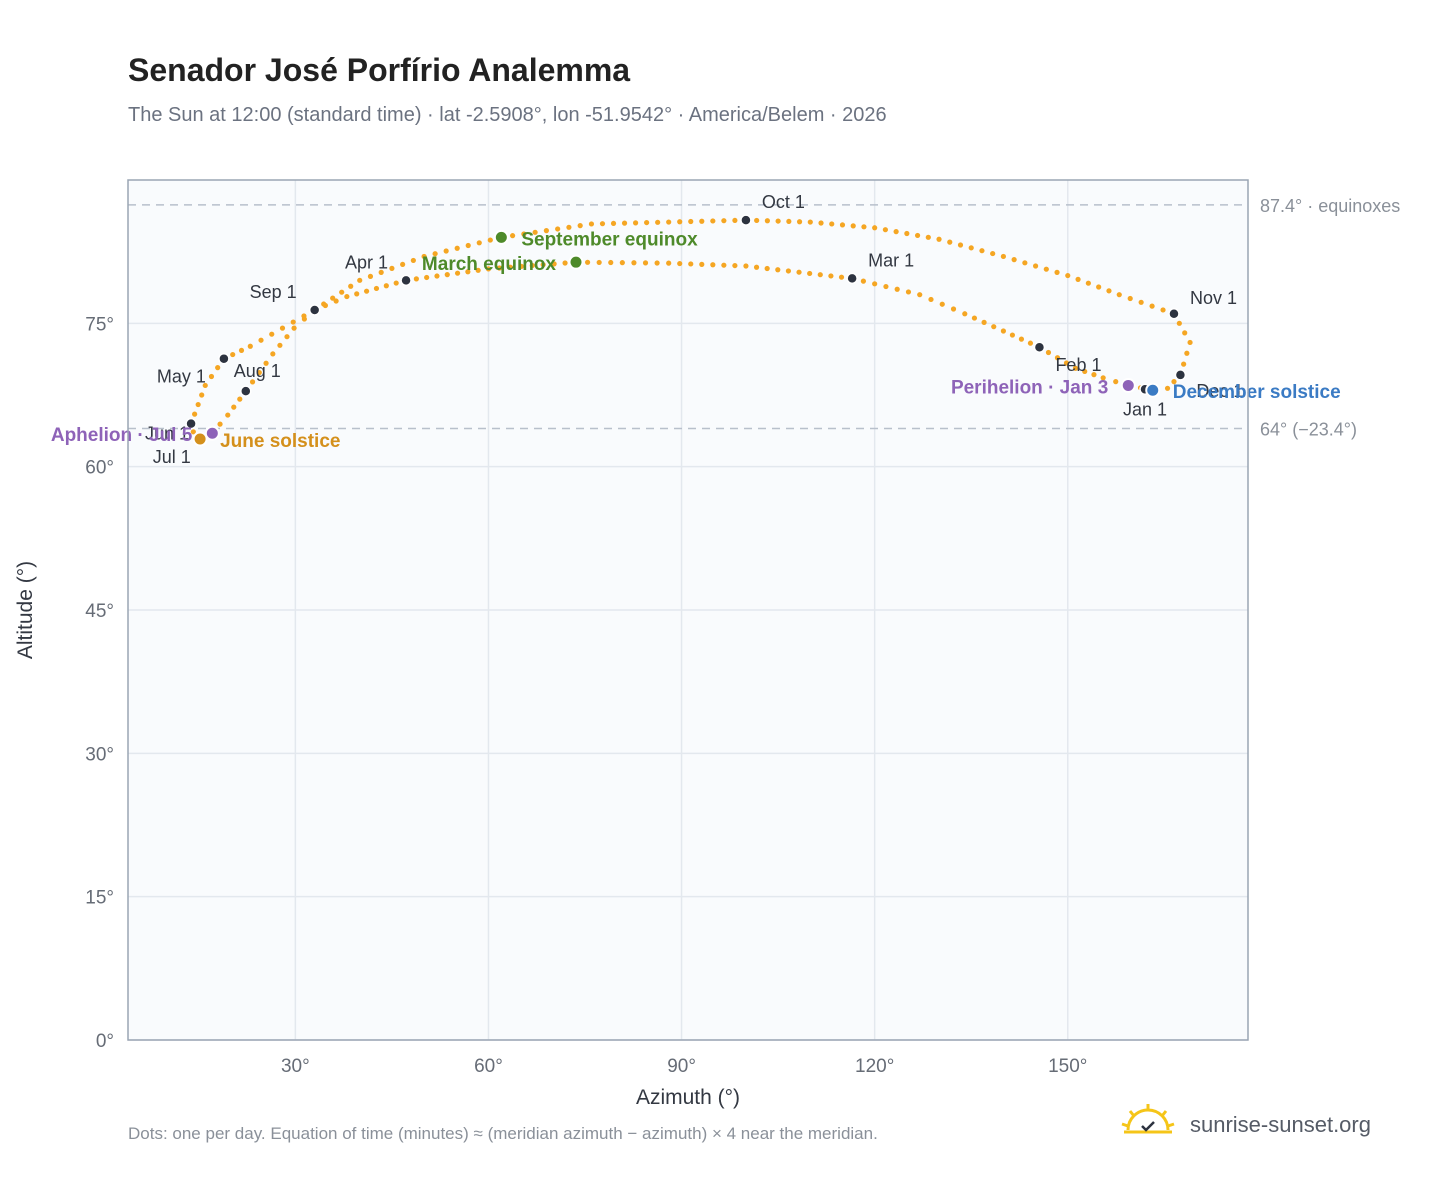 The image size is (1448, 1188). What do you see at coordinates (1145, 409) in the screenshot?
I see `month-label: Jan 1` at bounding box center [1145, 409].